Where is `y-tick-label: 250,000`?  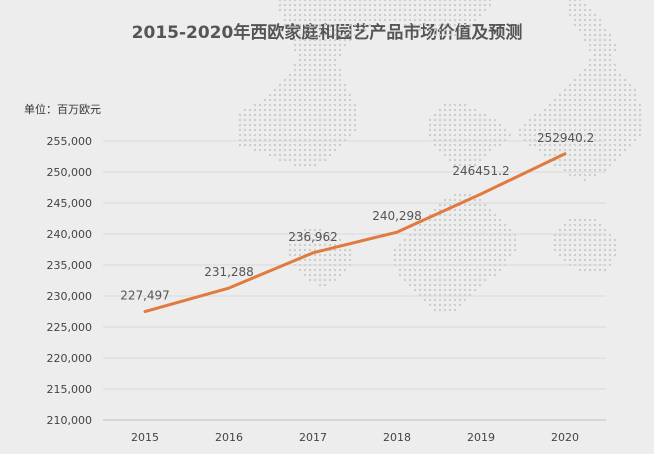
y-tick-label: 250,000 is located at coordinates (70, 172).